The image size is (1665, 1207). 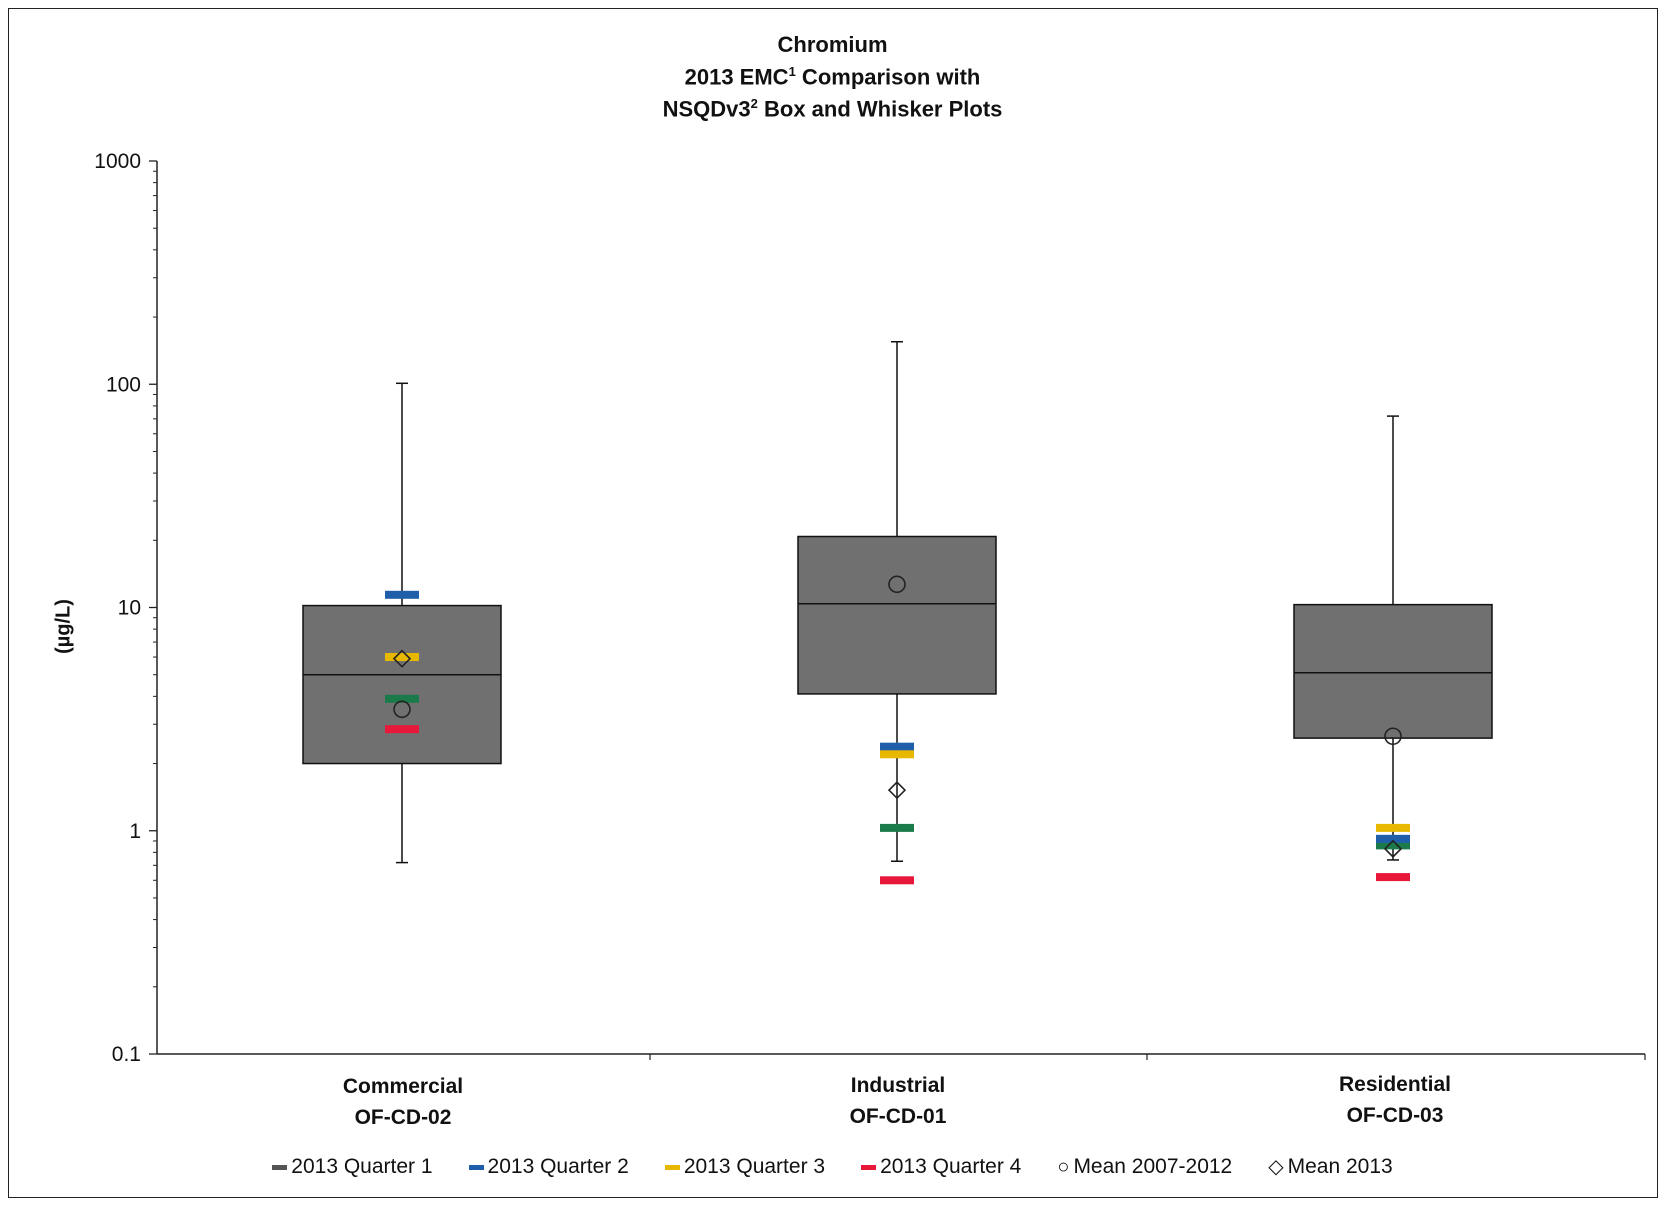 What do you see at coordinates (403, 1086) in the screenshot?
I see `category-name: Commercial` at bounding box center [403, 1086].